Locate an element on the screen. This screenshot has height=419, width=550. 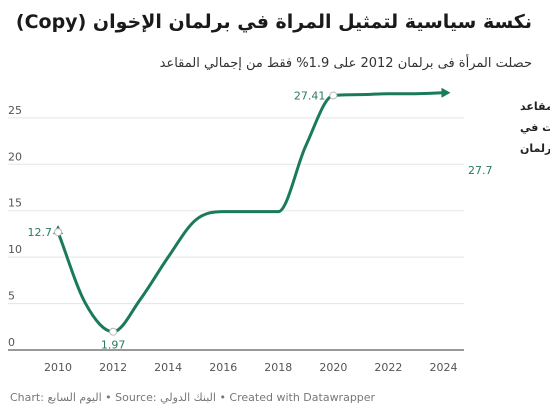
y-tick-label: 20 is located at coordinates (15, 156).